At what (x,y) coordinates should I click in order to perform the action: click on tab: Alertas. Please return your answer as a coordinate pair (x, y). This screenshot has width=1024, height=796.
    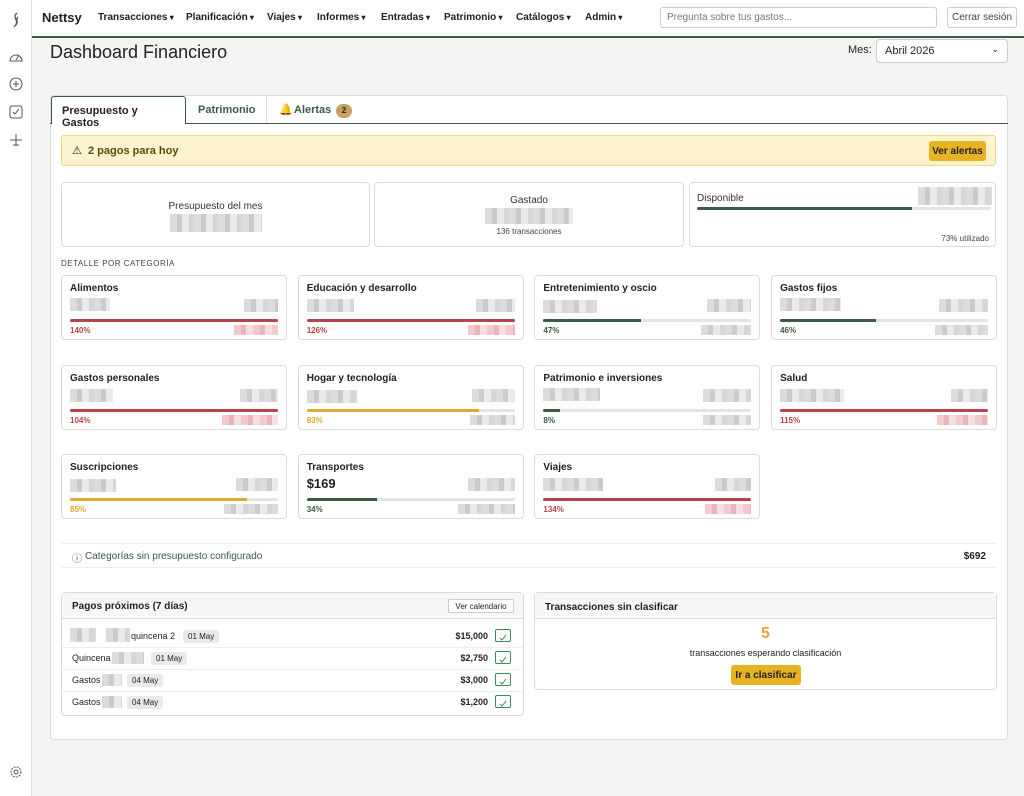
    Looking at the image, I should click on (313, 110).